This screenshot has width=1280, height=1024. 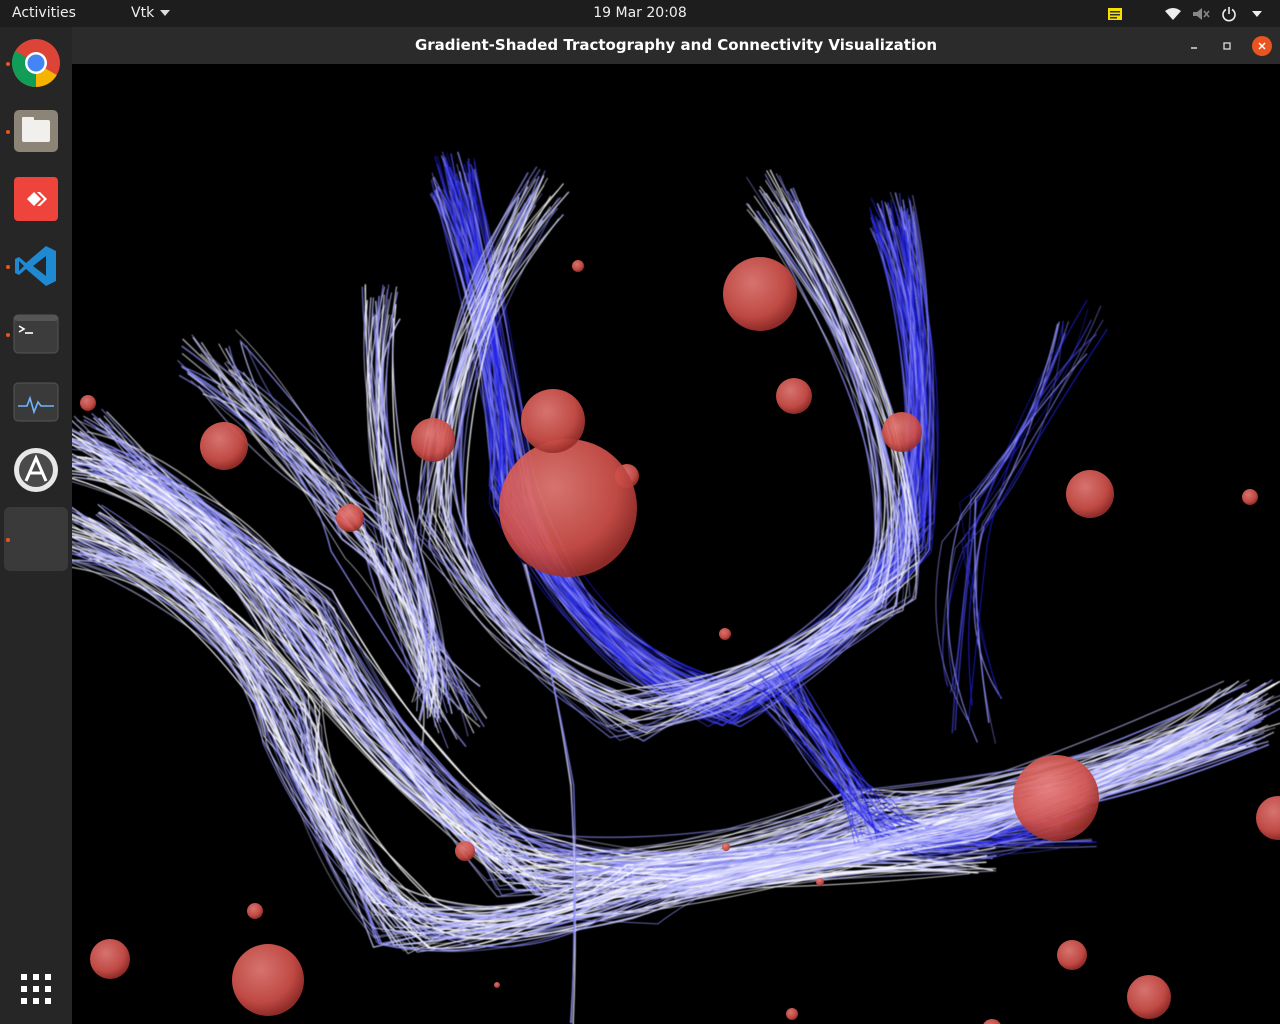 I want to click on power-icon, so click(x=1229, y=14).